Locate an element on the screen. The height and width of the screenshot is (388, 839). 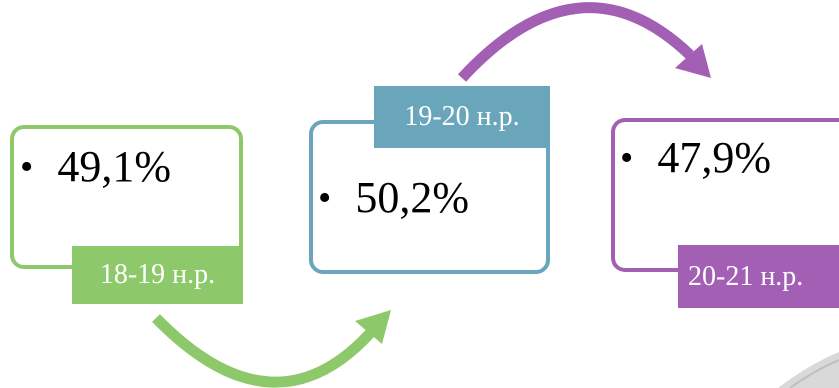
stage-period-3: 20-21 н.р. is located at coordinates (758, 276).